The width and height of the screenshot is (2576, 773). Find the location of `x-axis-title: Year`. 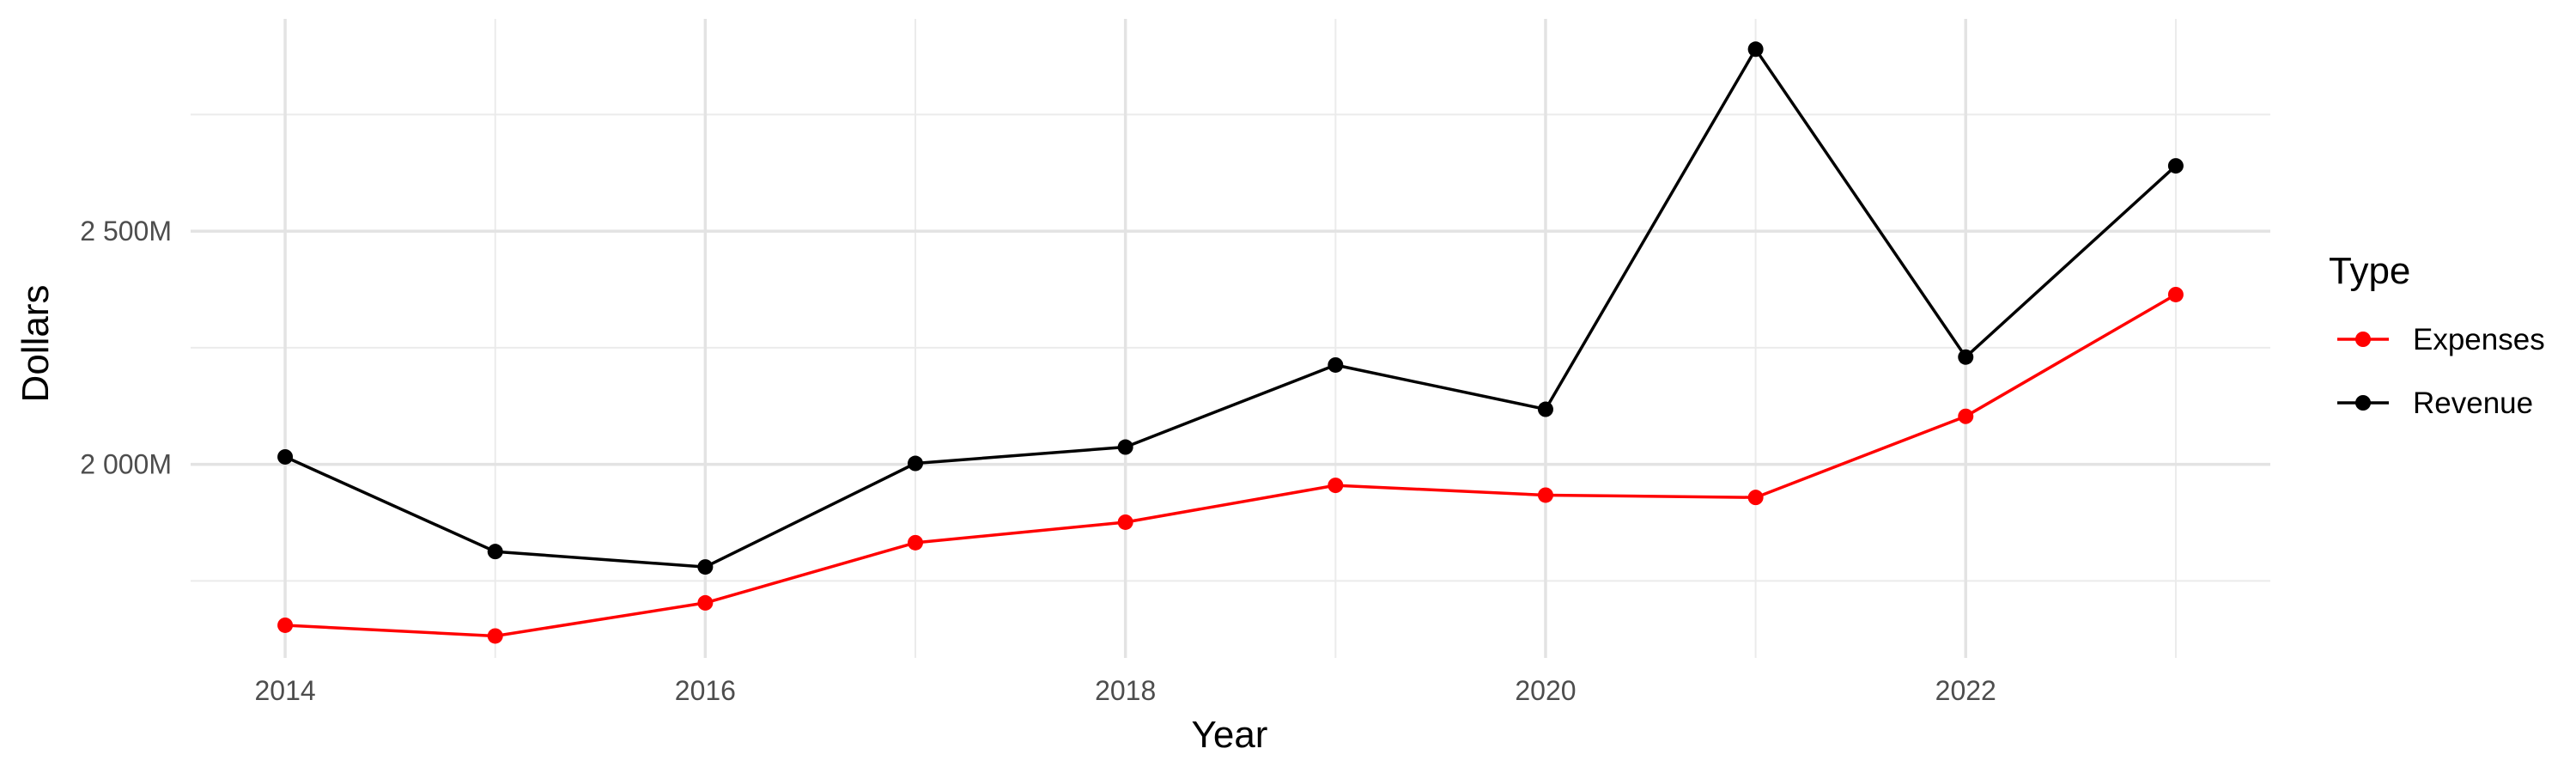

x-axis-title: Year is located at coordinates (1230, 735).